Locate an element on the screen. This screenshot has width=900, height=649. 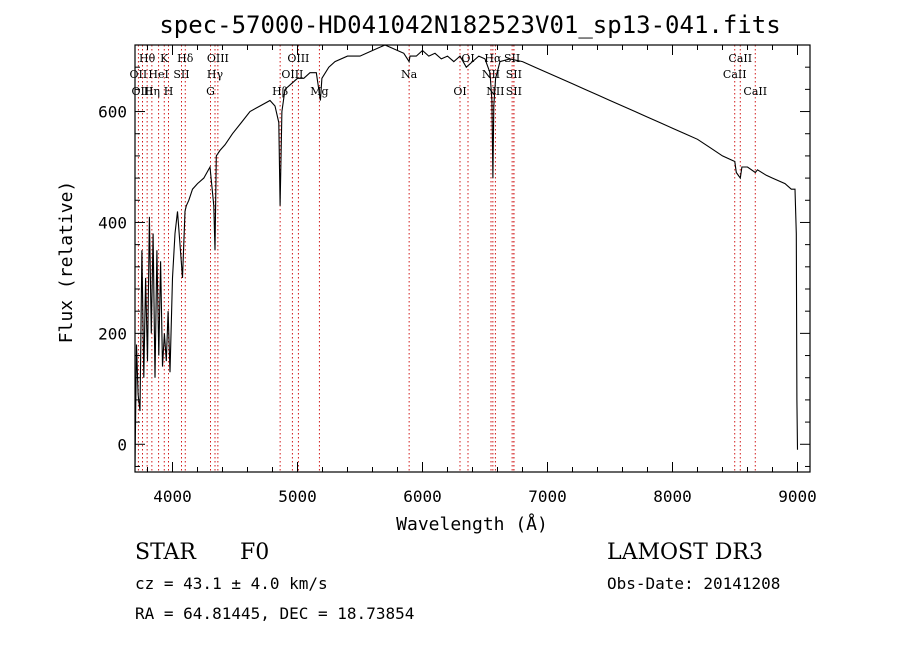
x-tick-label-2: 6000 is located at coordinates (422, 496).